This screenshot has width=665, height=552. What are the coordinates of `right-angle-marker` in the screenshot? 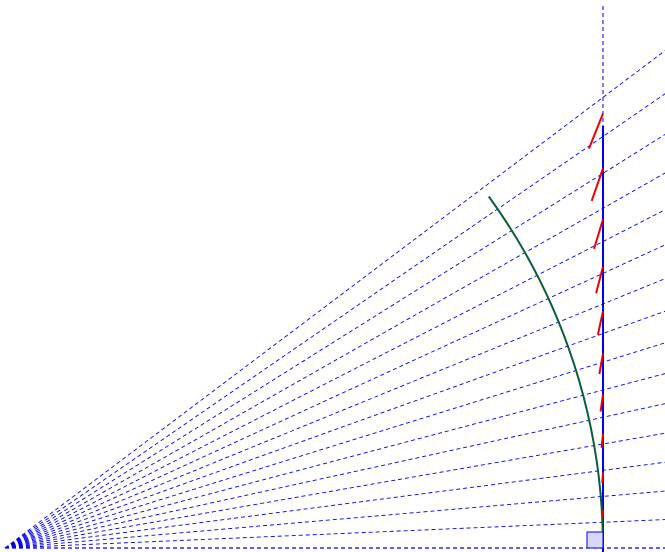 It's located at (595, 540).